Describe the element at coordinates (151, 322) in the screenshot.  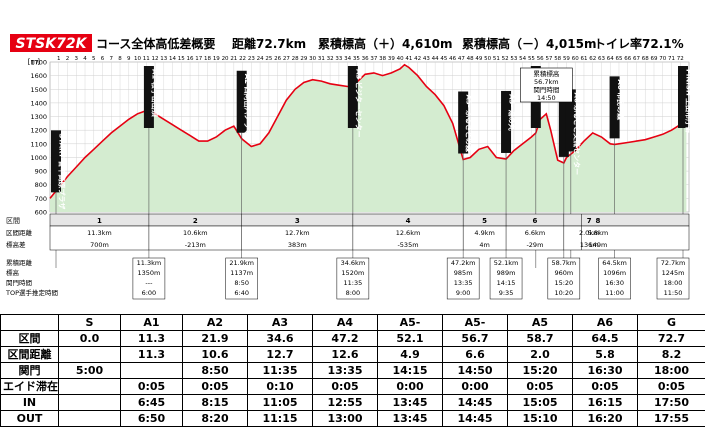
I see `summary-header-cell: A1` at that location.